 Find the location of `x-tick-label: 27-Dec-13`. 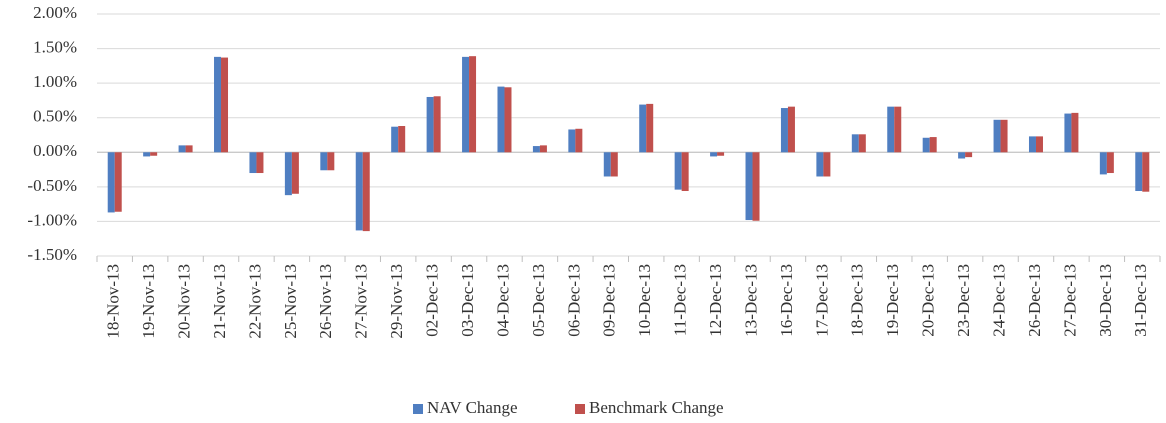

x-tick-label: 27-Dec-13 is located at coordinates (1069, 300).